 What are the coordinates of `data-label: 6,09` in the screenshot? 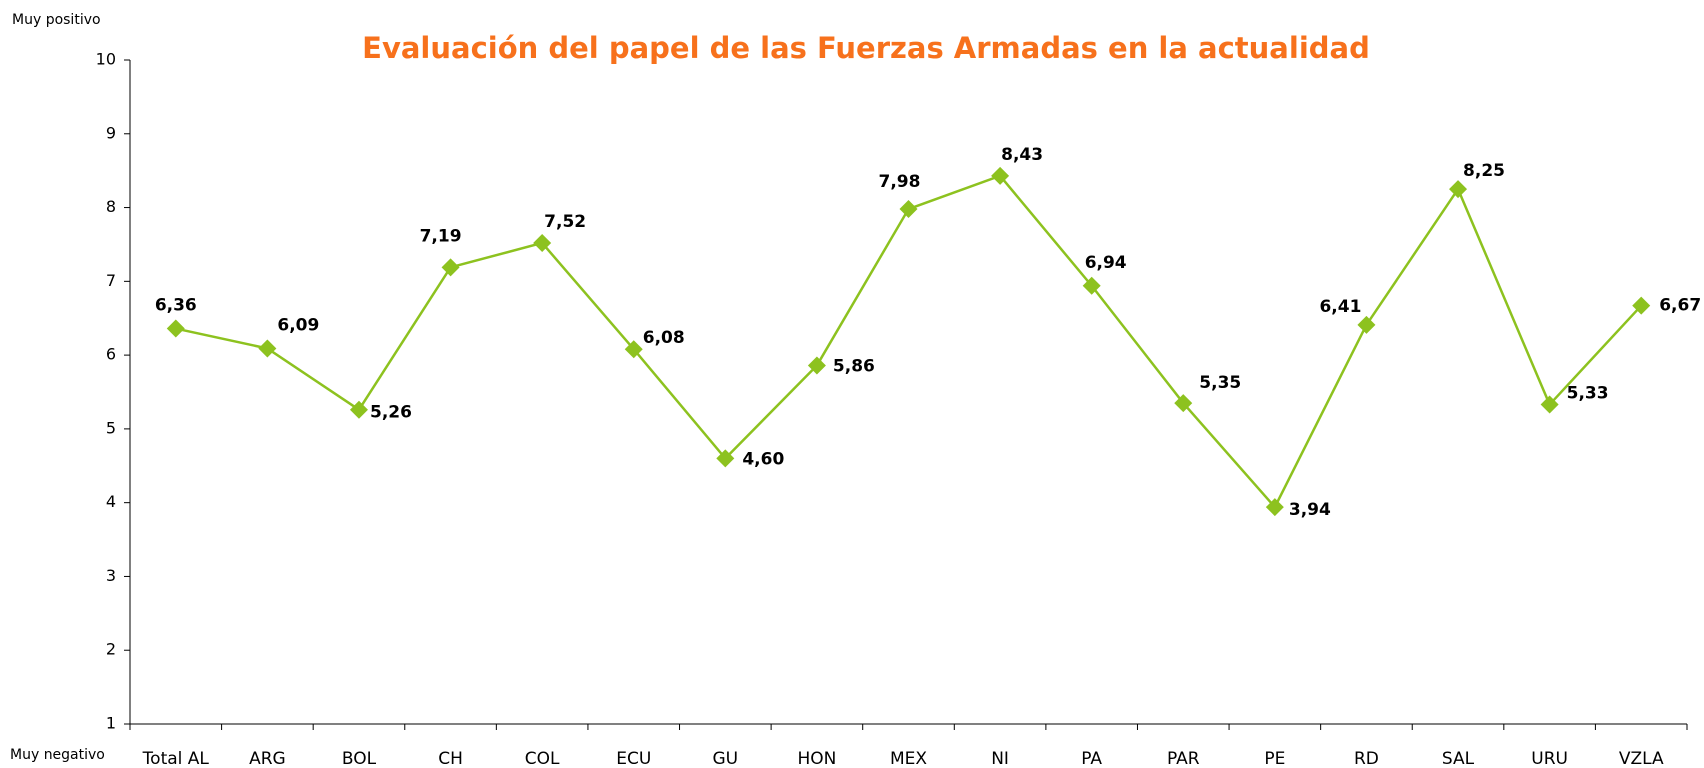 It's located at (298, 325).